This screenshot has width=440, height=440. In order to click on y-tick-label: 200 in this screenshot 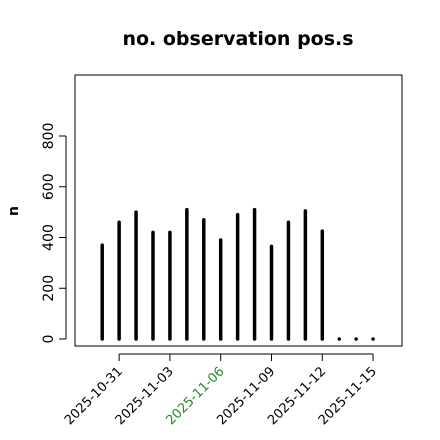, I will do `click(49, 288)`.